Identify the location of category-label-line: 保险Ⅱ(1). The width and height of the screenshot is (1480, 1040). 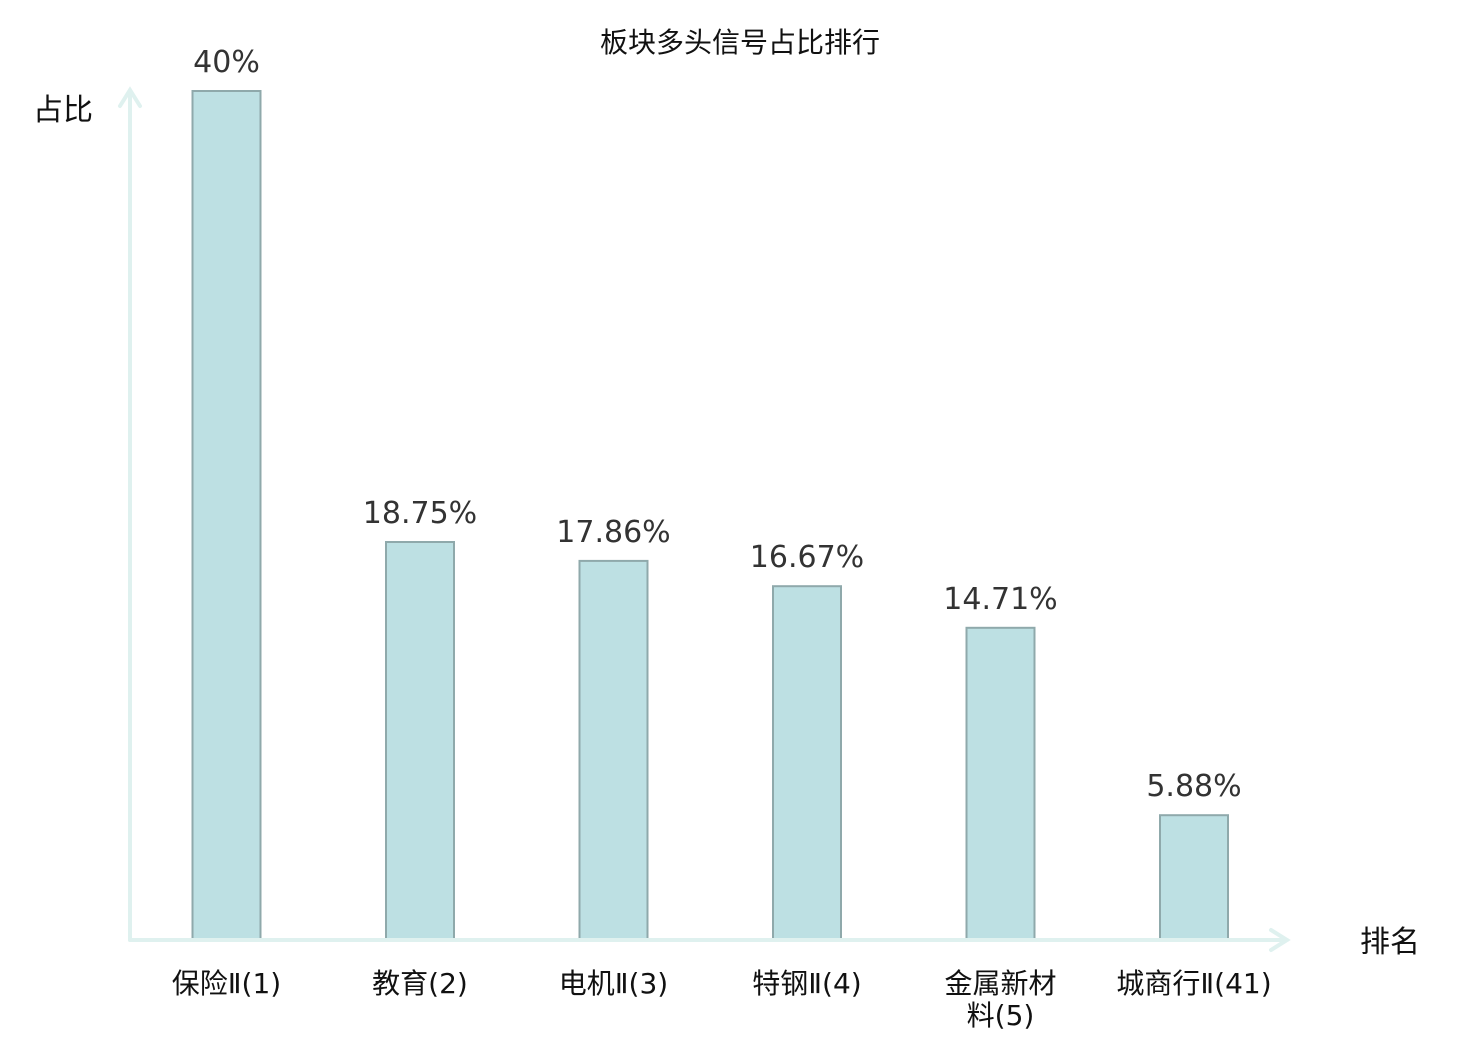
(226, 983).